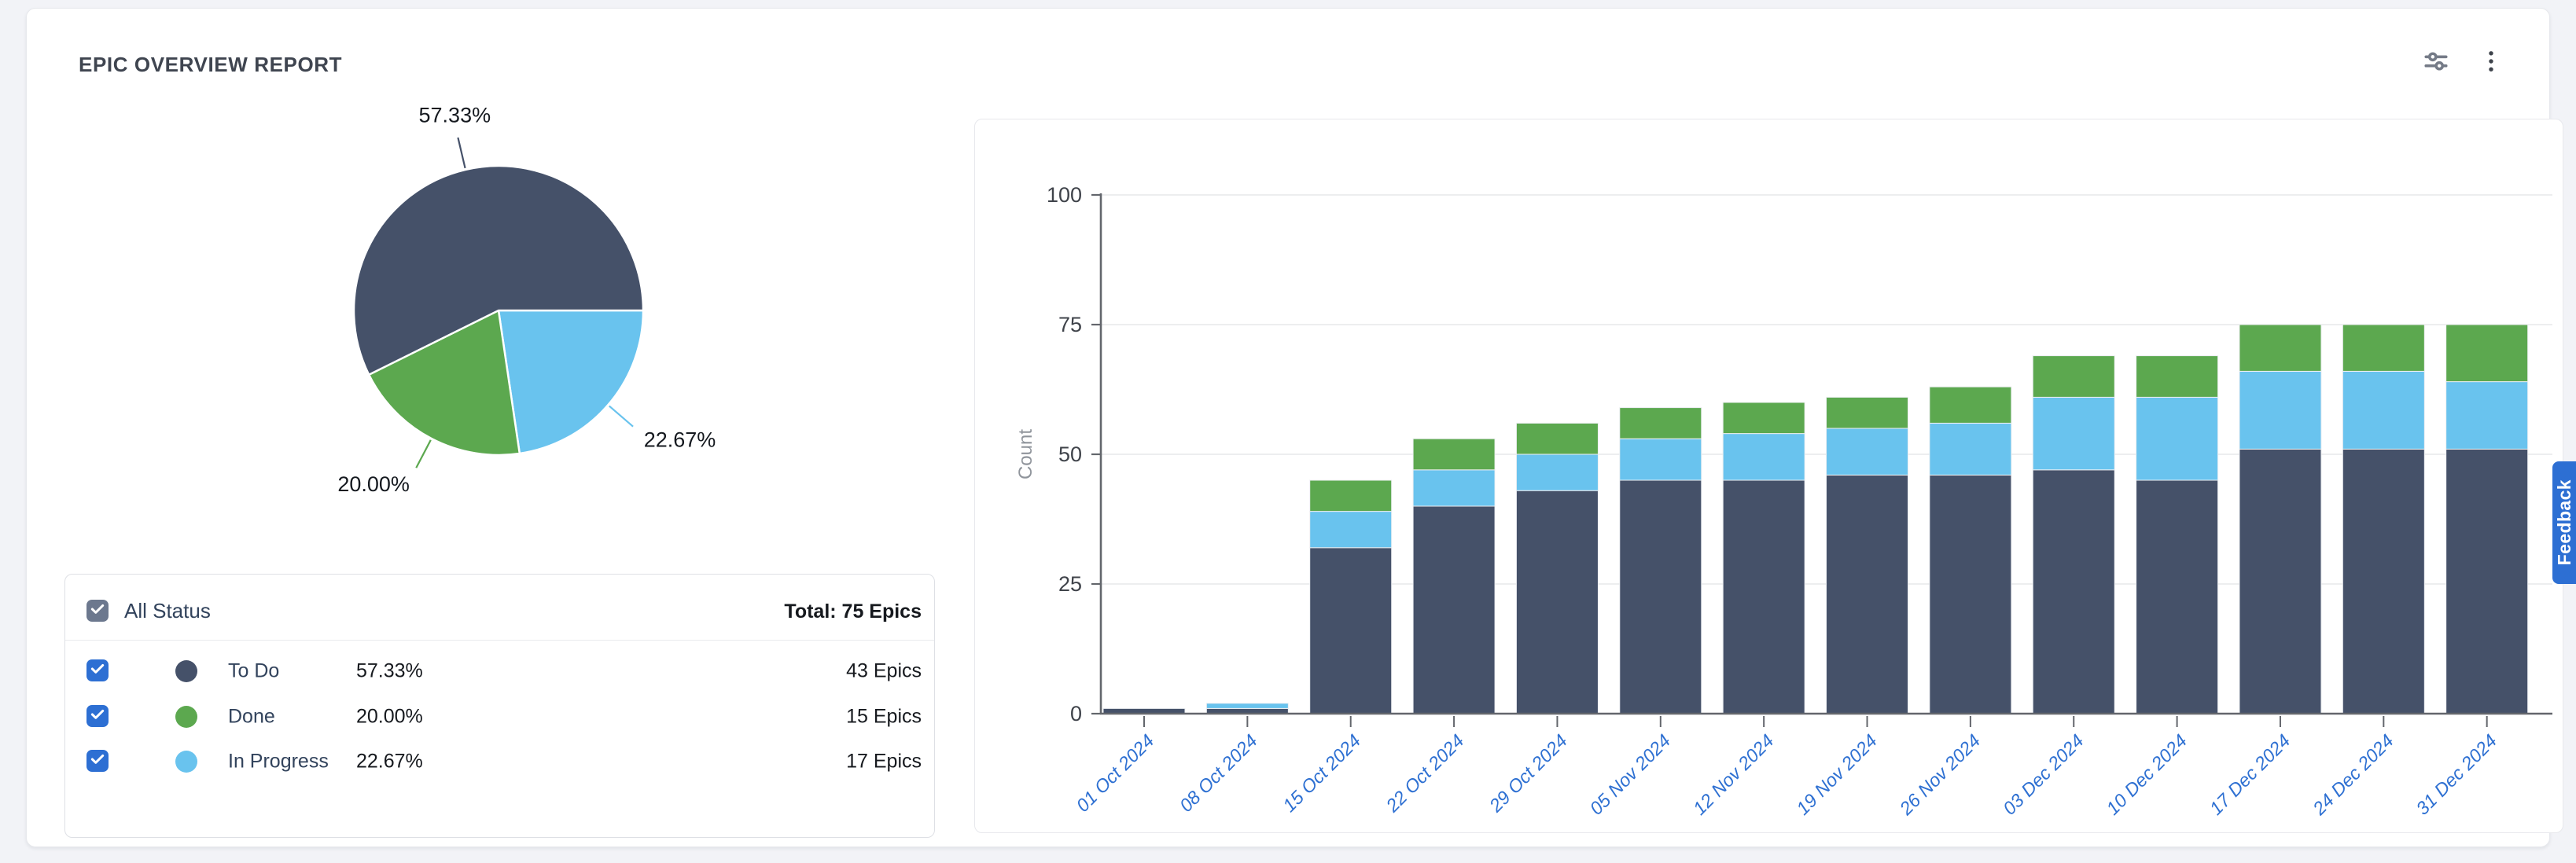 This screenshot has width=2576, height=863. I want to click on bar-done-19-nov-2024, so click(1867, 413).